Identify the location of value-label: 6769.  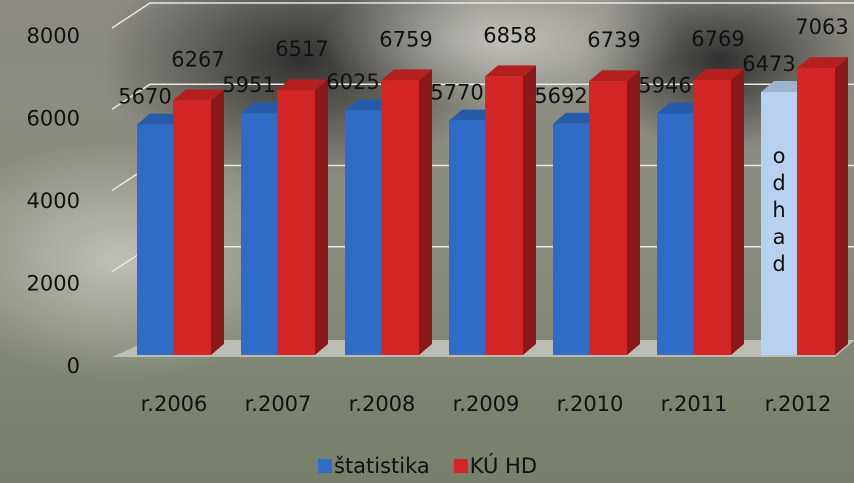
(717, 39).